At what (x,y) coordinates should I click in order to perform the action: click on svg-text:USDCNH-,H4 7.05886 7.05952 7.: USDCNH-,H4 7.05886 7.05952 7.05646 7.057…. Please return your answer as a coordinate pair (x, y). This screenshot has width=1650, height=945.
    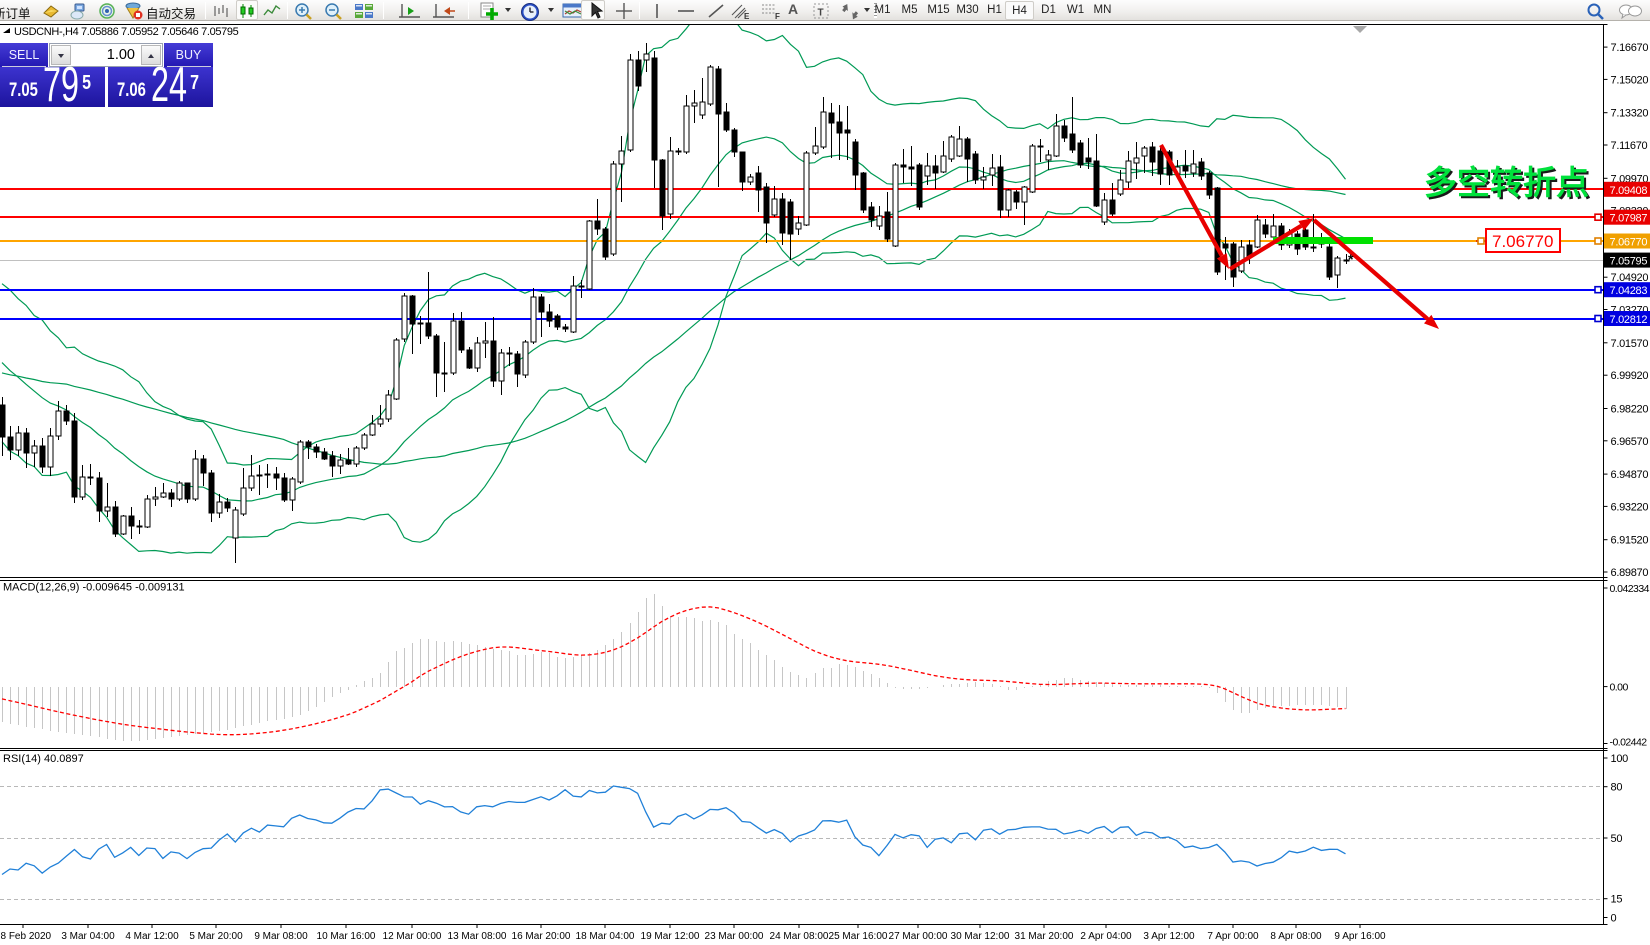
    Looking at the image, I should click on (126, 32).